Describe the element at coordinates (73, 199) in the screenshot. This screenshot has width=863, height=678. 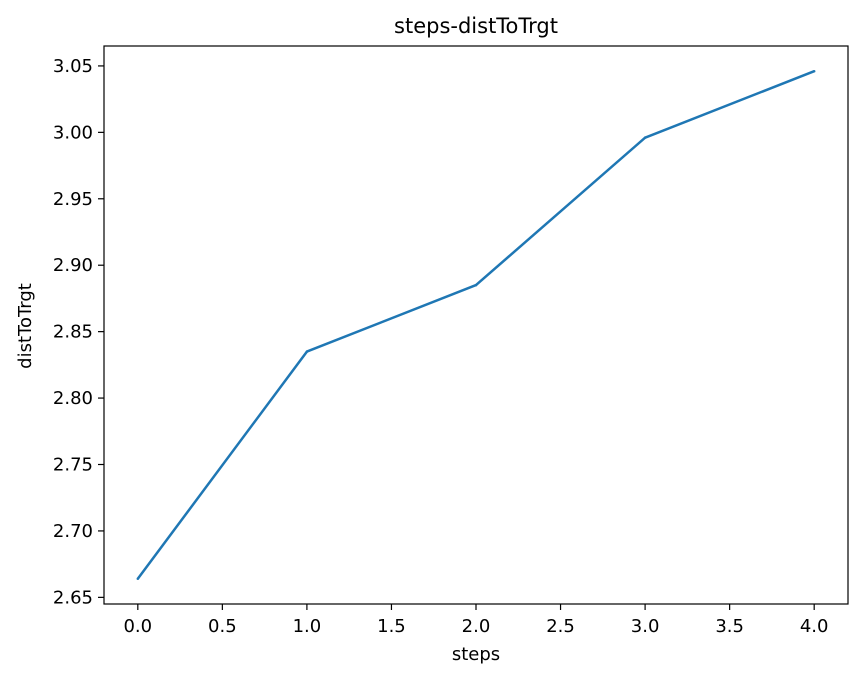
I see `y-tick-label: 2.95` at that location.